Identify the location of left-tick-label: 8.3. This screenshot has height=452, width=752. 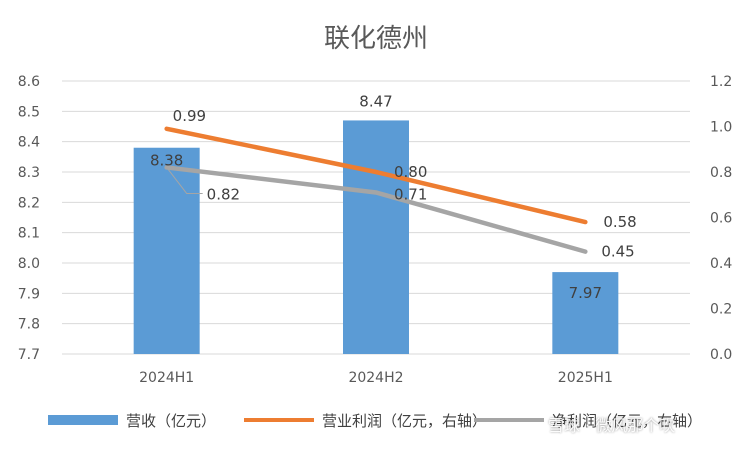
(29, 173).